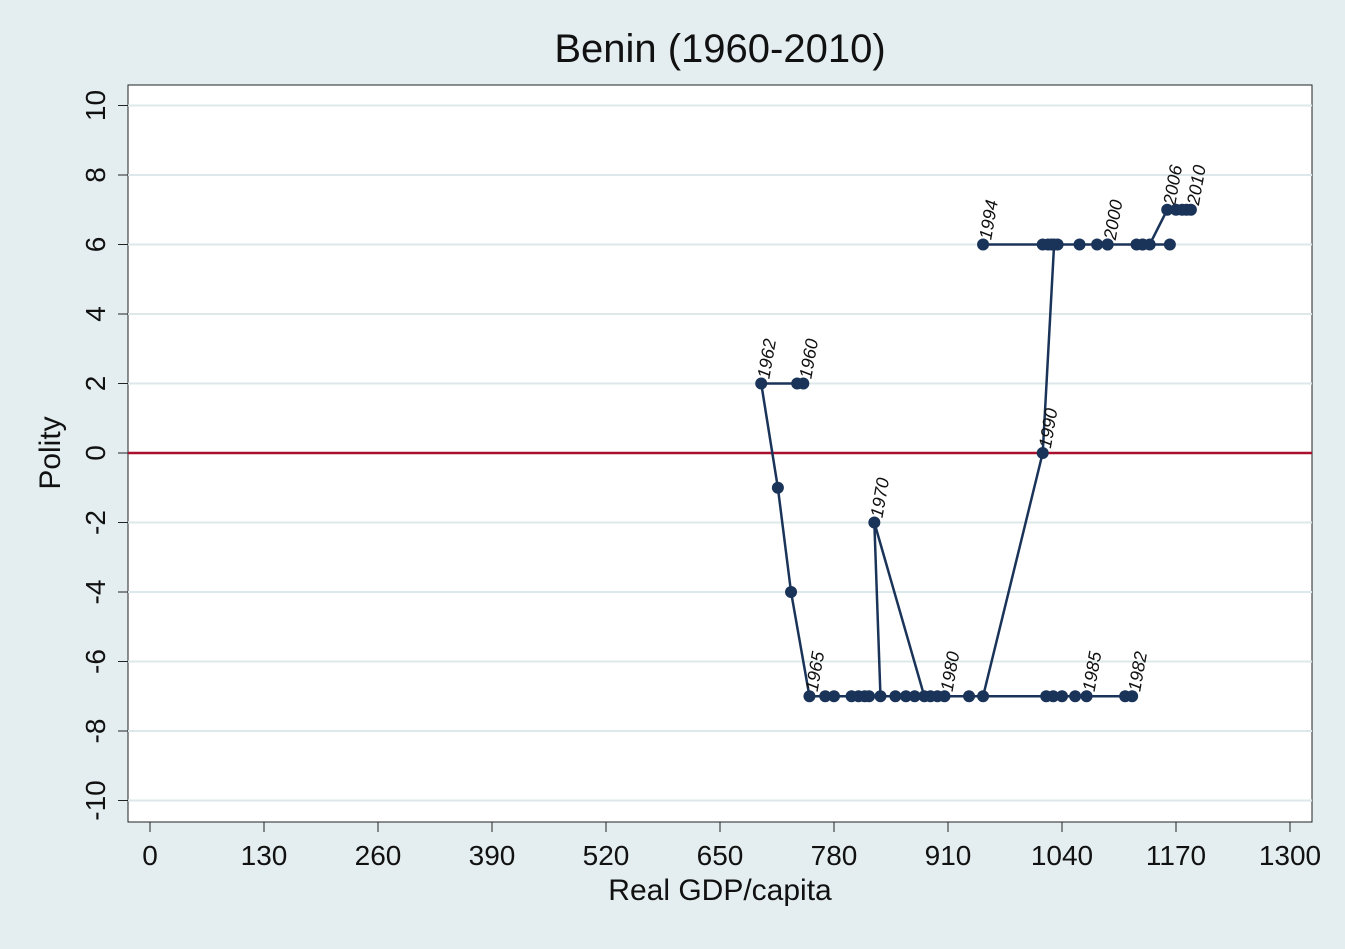  Describe the element at coordinates (95, 522) in the screenshot. I see `y-tick-label: -2` at that location.